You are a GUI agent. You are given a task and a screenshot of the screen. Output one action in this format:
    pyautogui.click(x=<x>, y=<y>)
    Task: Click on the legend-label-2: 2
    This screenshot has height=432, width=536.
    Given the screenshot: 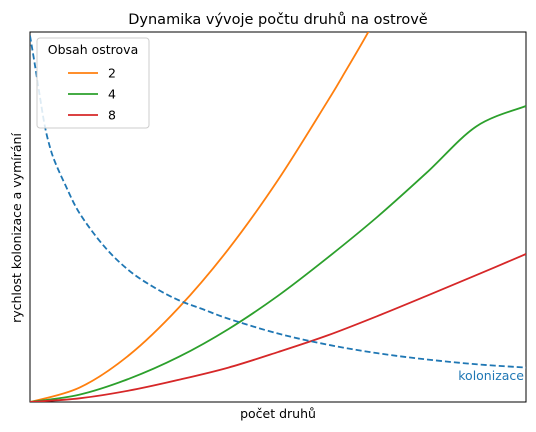 What is the action you would take?
    pyautogui.click(x=112, y=73)
    